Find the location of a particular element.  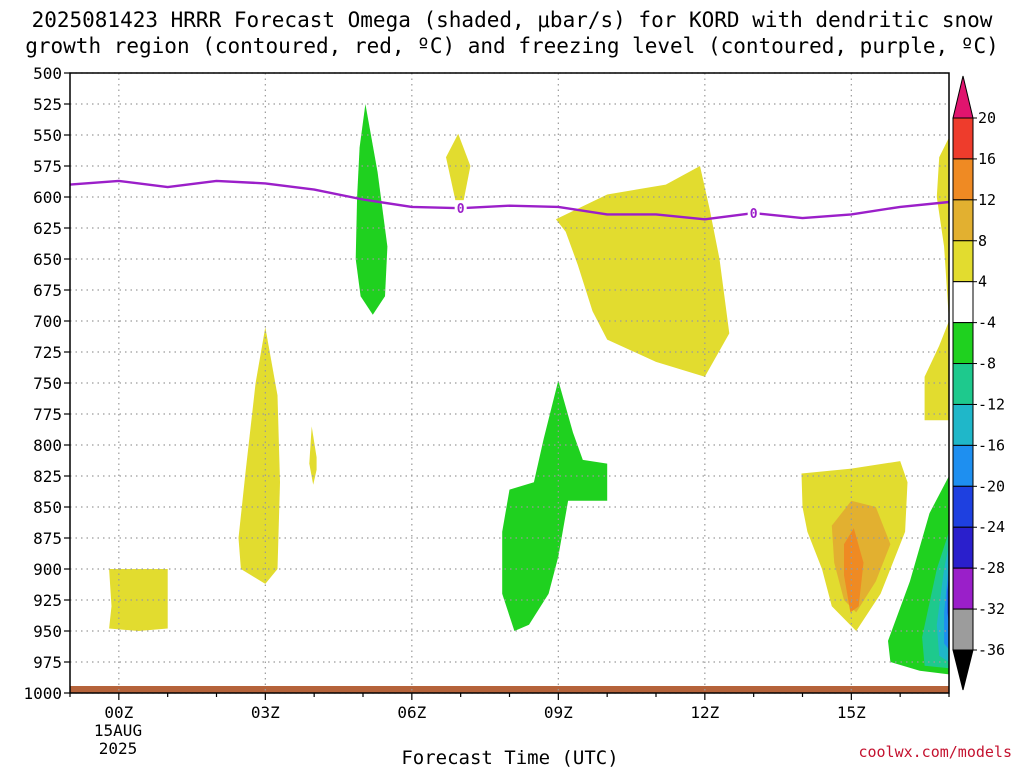

x-tick-label: 06Z is located at coordinates (411, 712).